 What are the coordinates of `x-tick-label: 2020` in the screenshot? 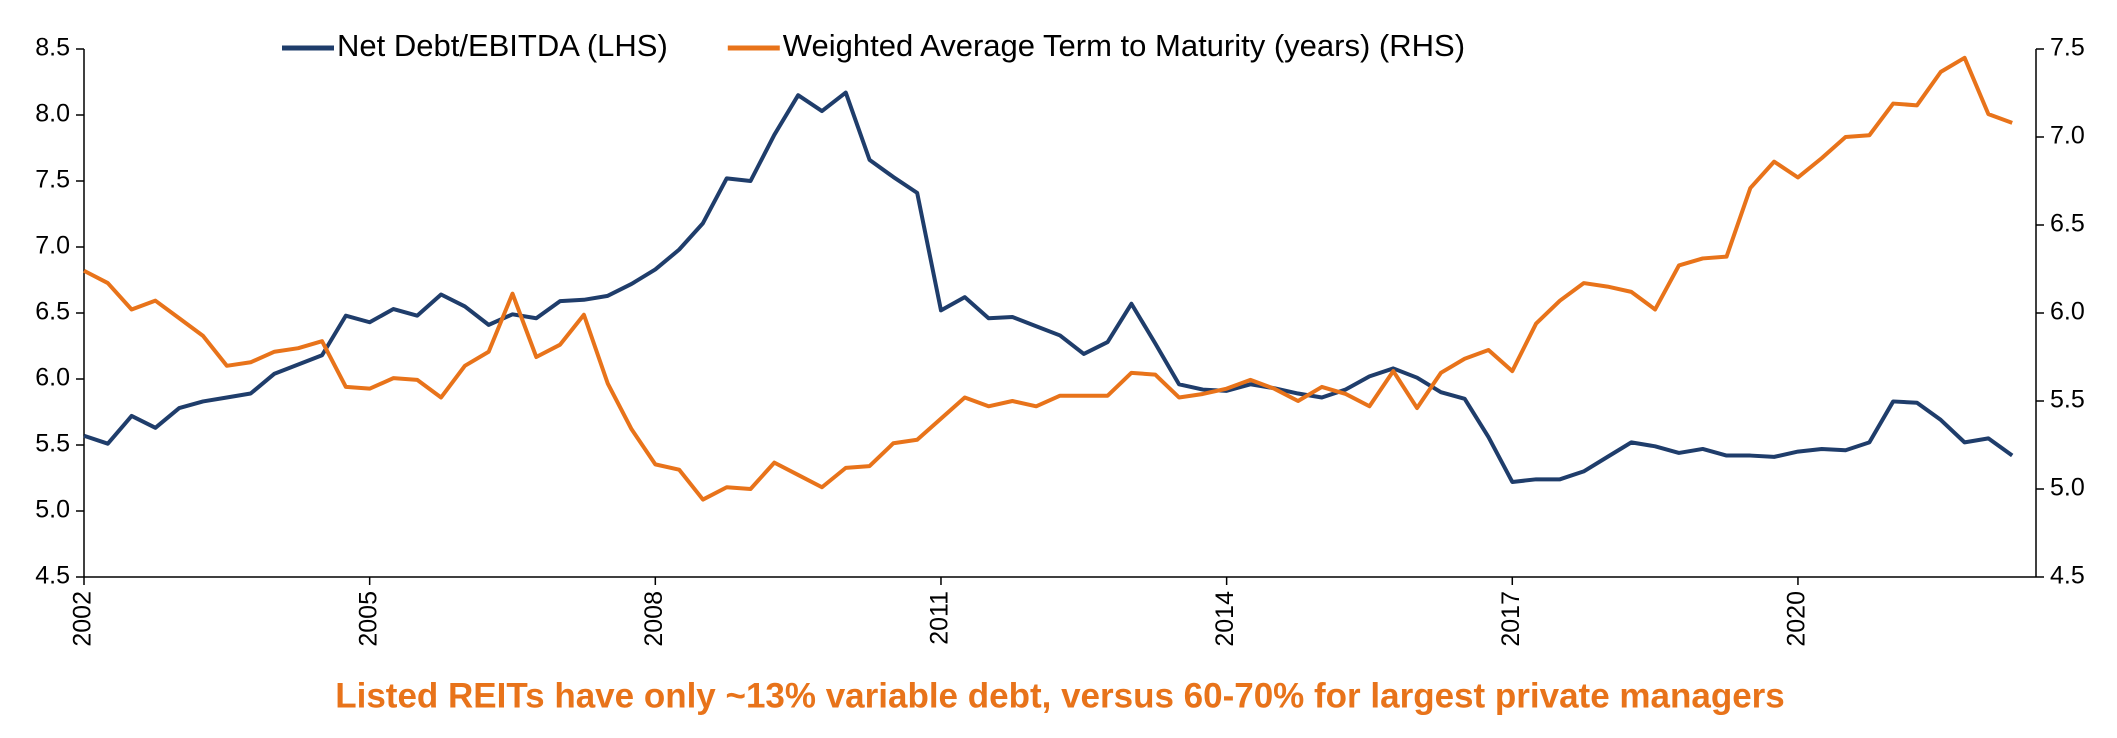 It's located at (1797, 619).